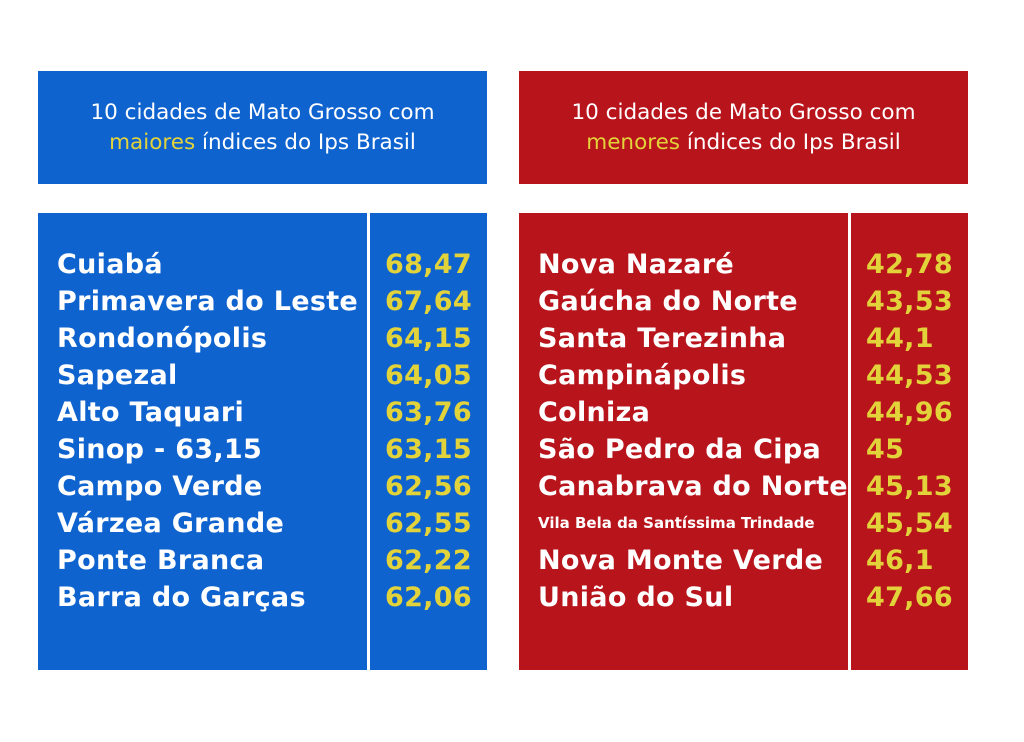 The height and width of the screenshot is (742, 1024). Describe the element at coordinates (428, 560) in the screenshot. I see `left-city-value: 62,22` at that location.